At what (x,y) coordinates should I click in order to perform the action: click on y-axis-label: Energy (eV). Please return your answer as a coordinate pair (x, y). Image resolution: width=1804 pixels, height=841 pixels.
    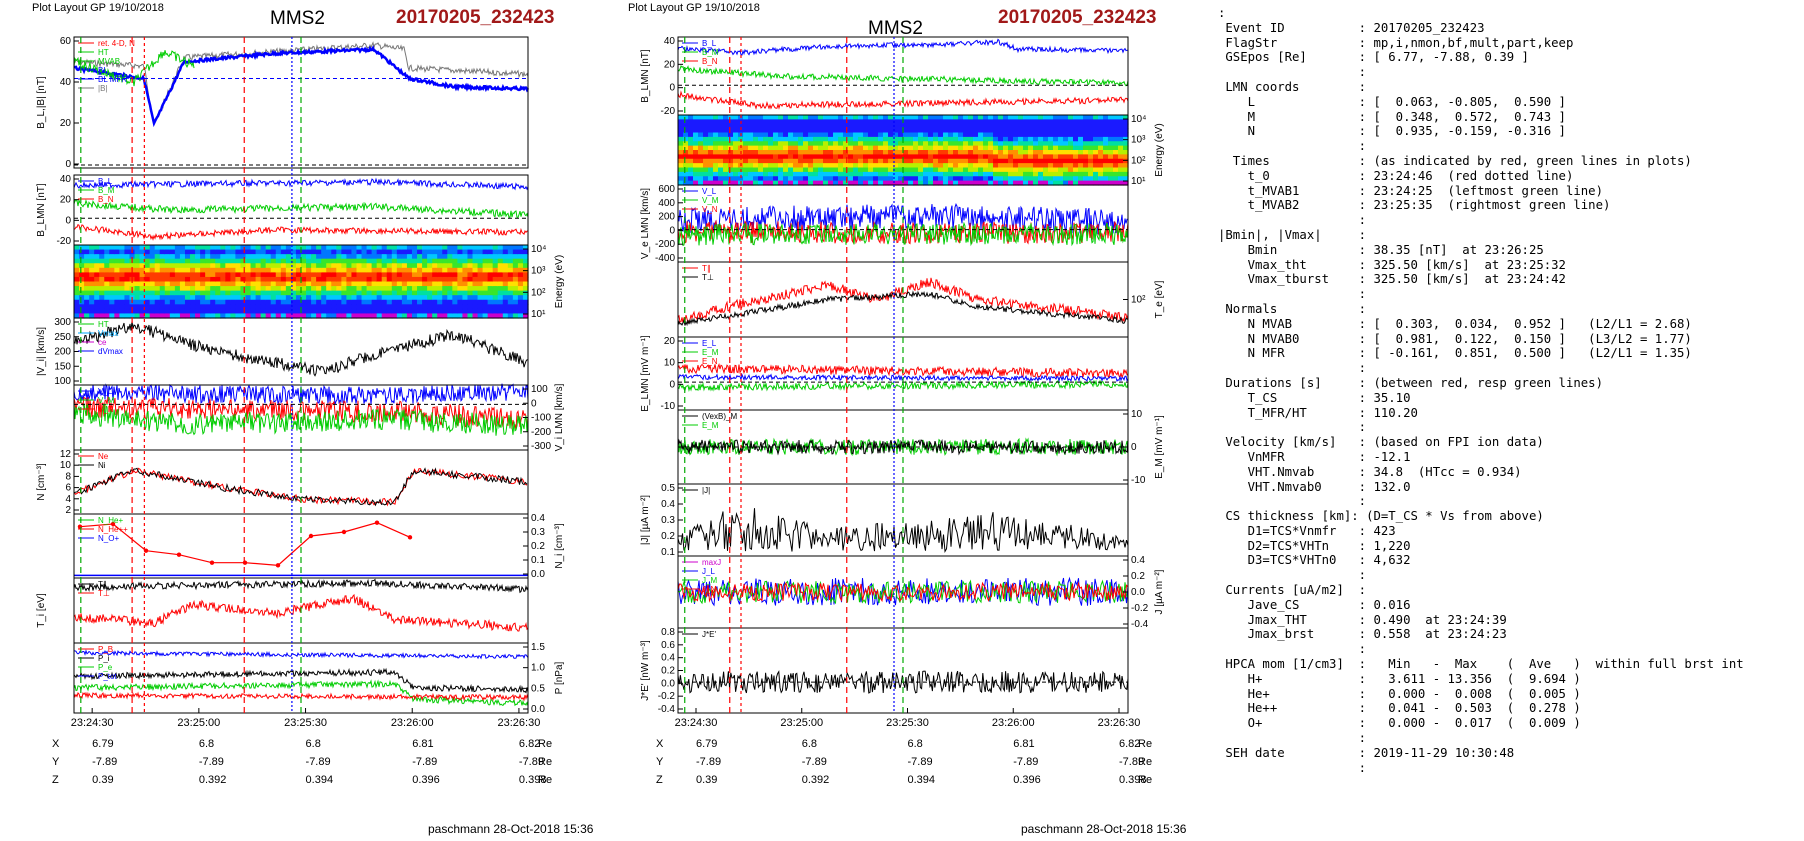
    Looking at the image, I should click on (1159, 149).